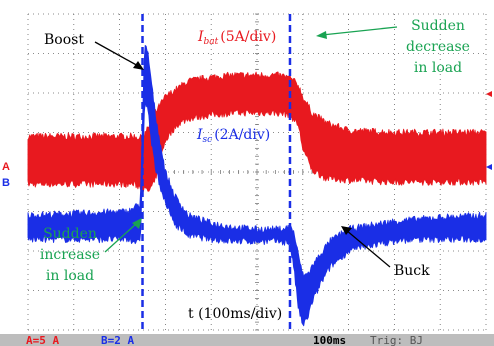 The image size is (494, 346). I want to click on sudden-increase-line-3: in load, so click(70, 276).